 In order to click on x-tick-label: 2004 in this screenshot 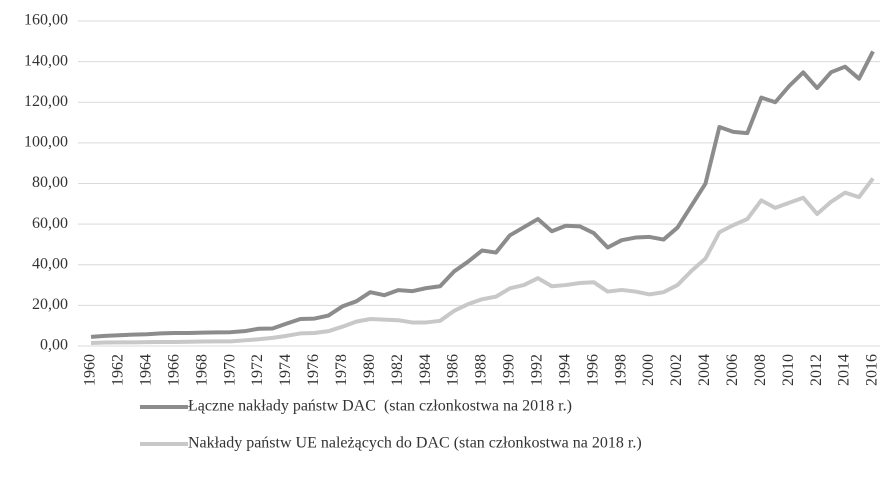, I will do `click(704, 370)`.